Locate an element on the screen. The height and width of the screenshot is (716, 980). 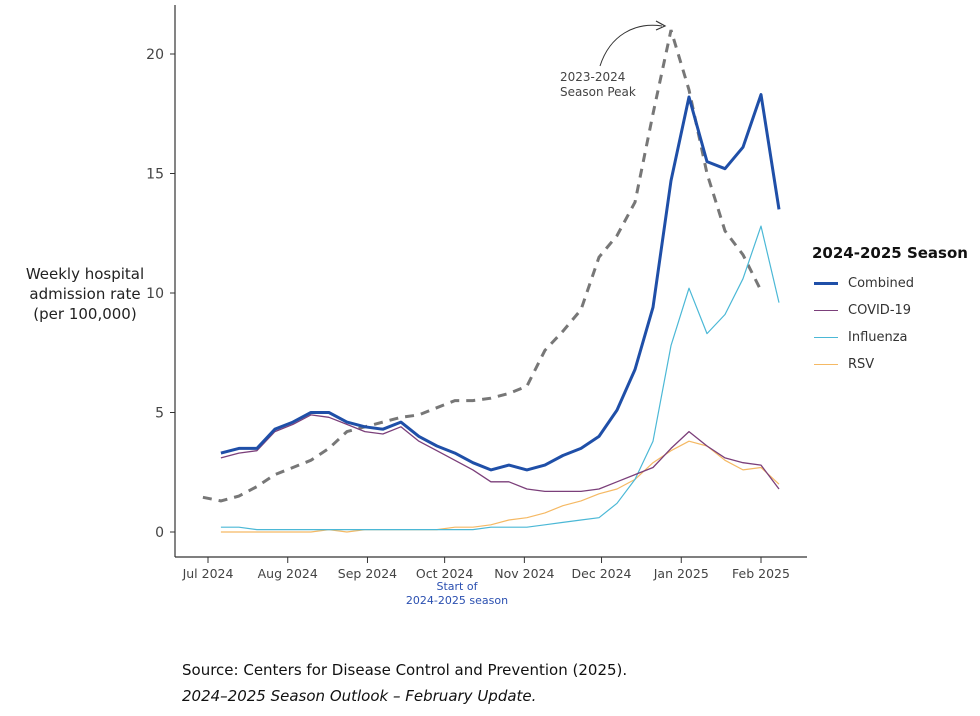
peak-annotation: 2023-2024 Season Peak is located at coordinates (598, 85).